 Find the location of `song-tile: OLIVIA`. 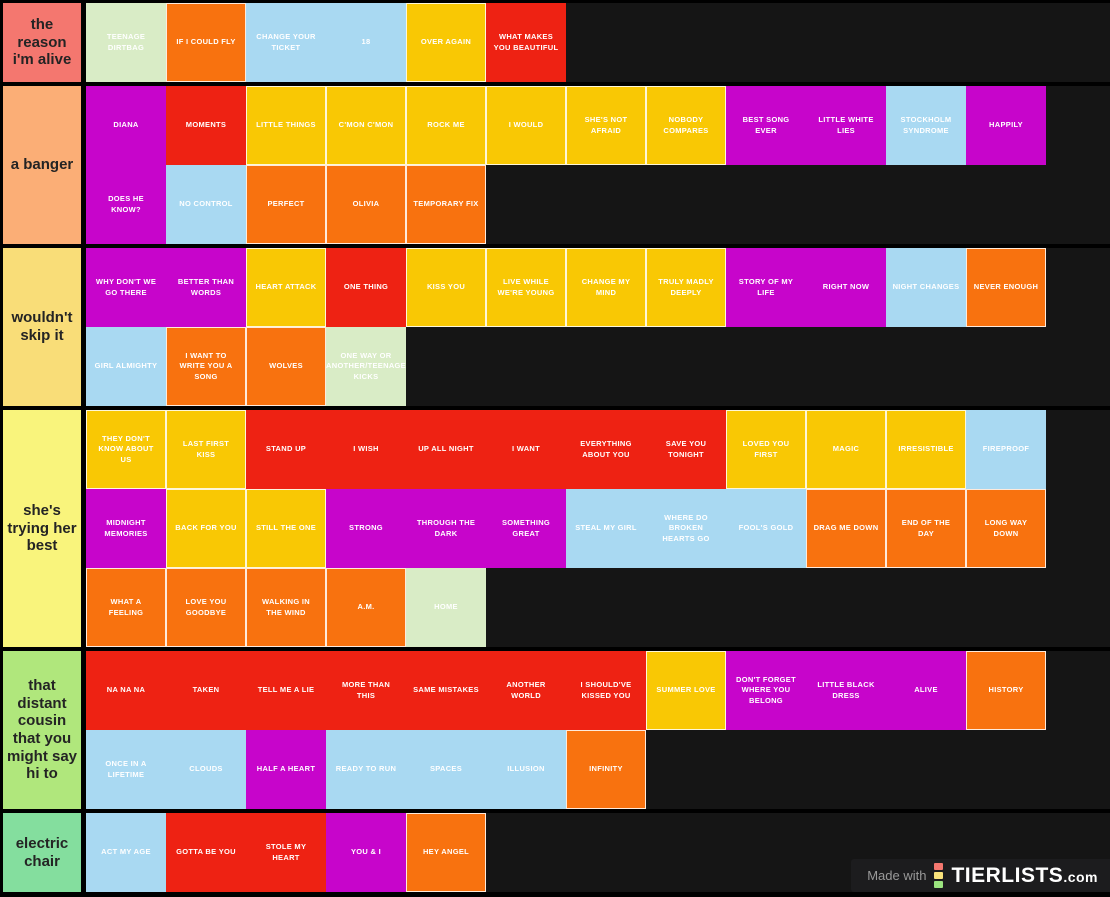

song-tile: OLIVIA is located at coordinates (366, 204).